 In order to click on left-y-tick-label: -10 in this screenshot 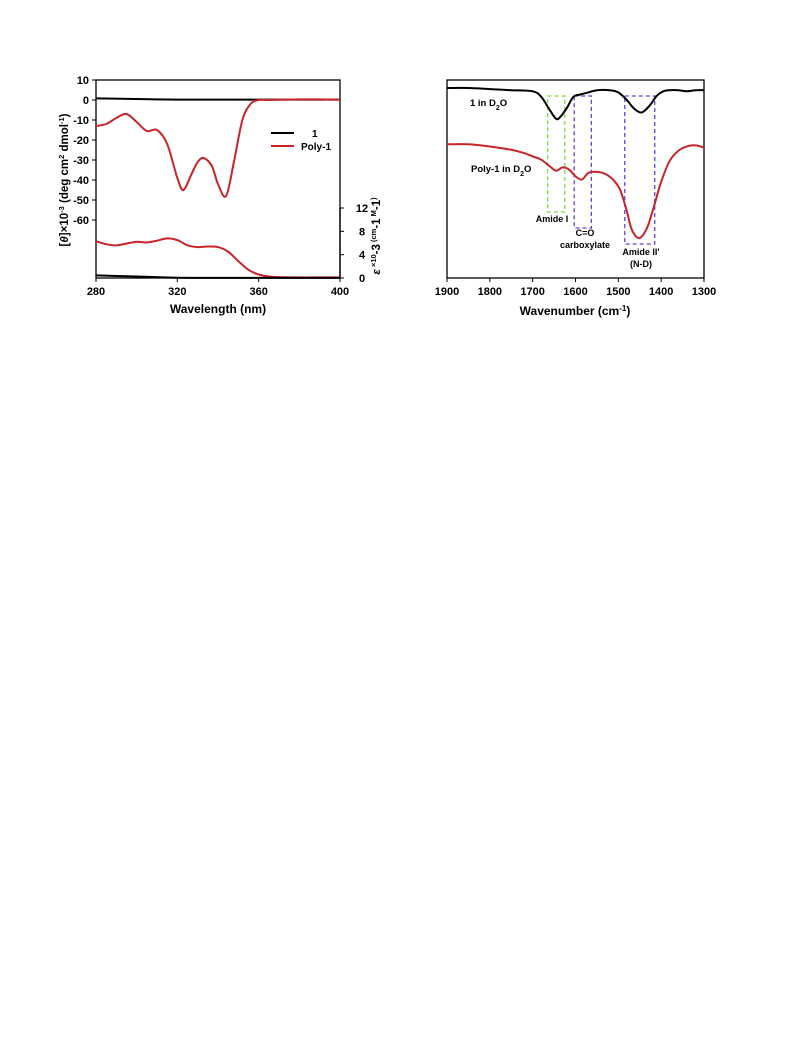, I will do `click(81, 121)`.